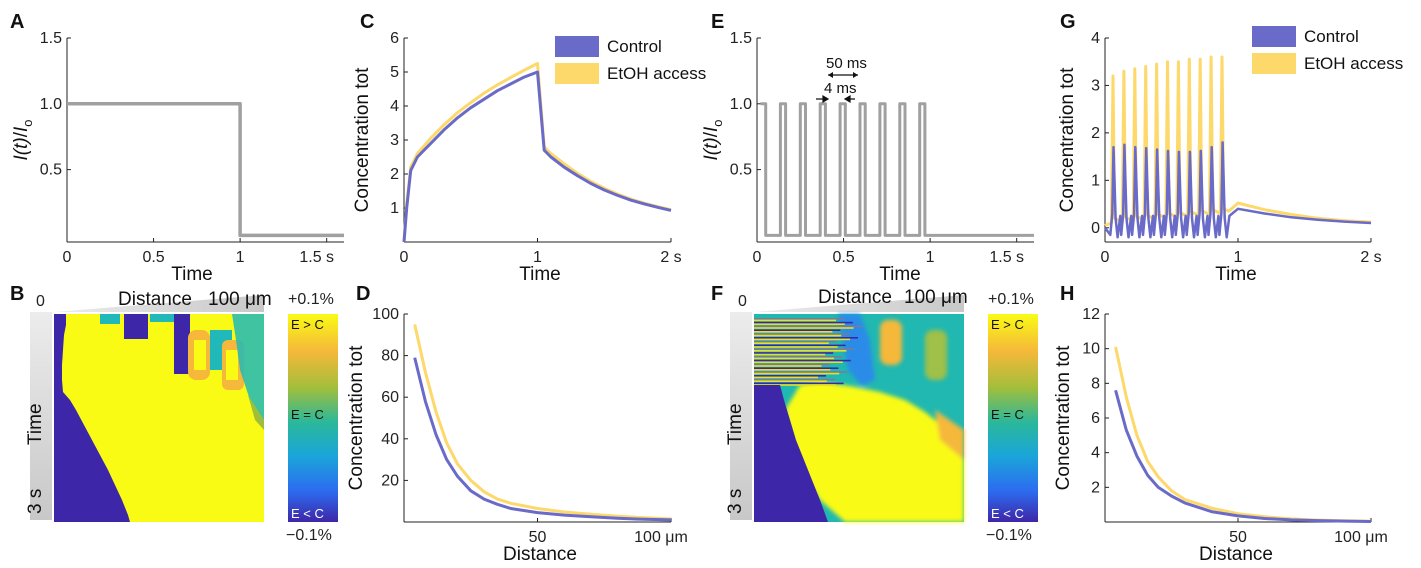  Describe the element at coordinates (394, 140) in the screenshot. I see `y-tick-label: 3` at that location.